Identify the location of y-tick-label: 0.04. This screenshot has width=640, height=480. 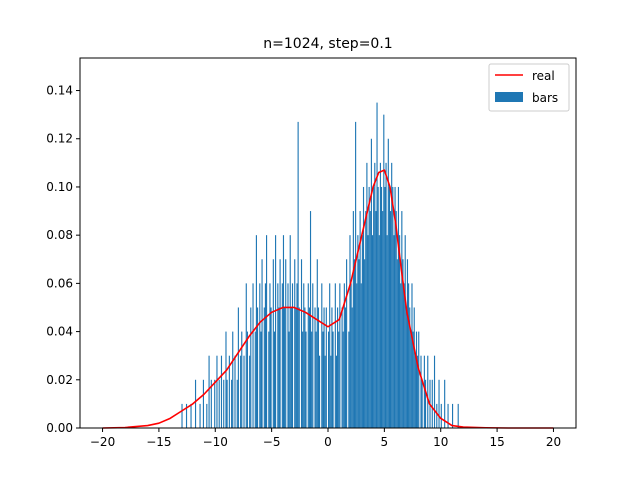
(59, 332).